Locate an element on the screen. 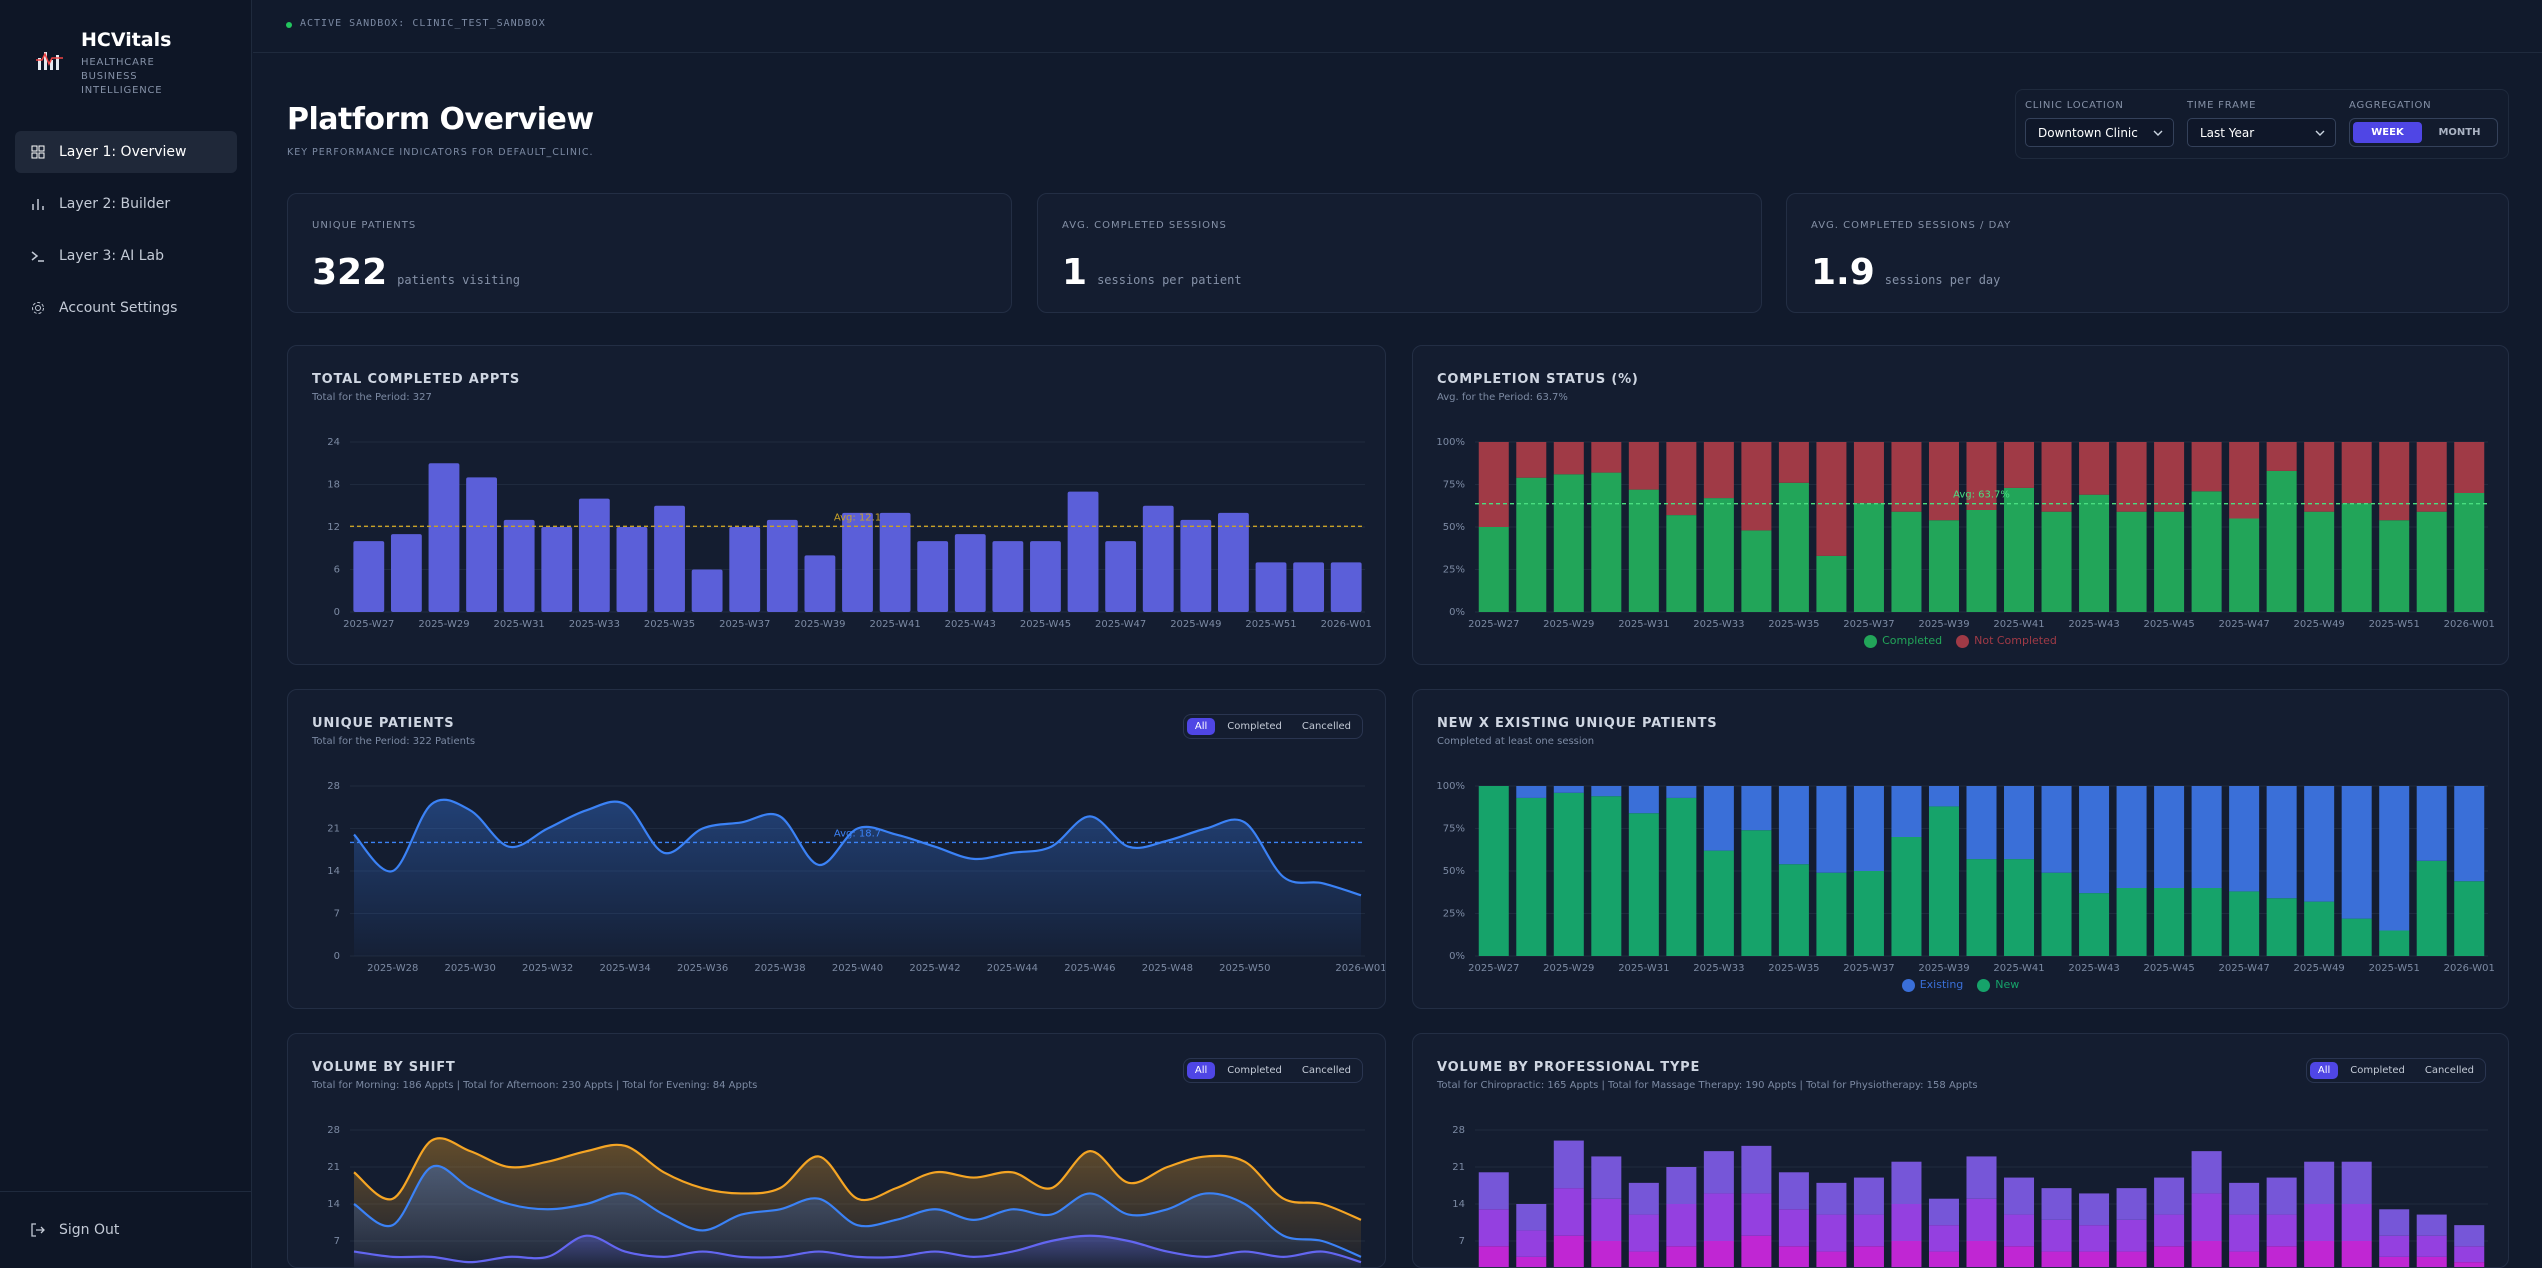 The height and width of the screenshot is (1268, 2542). legend-item: New is located at coordinates (1998, 985).